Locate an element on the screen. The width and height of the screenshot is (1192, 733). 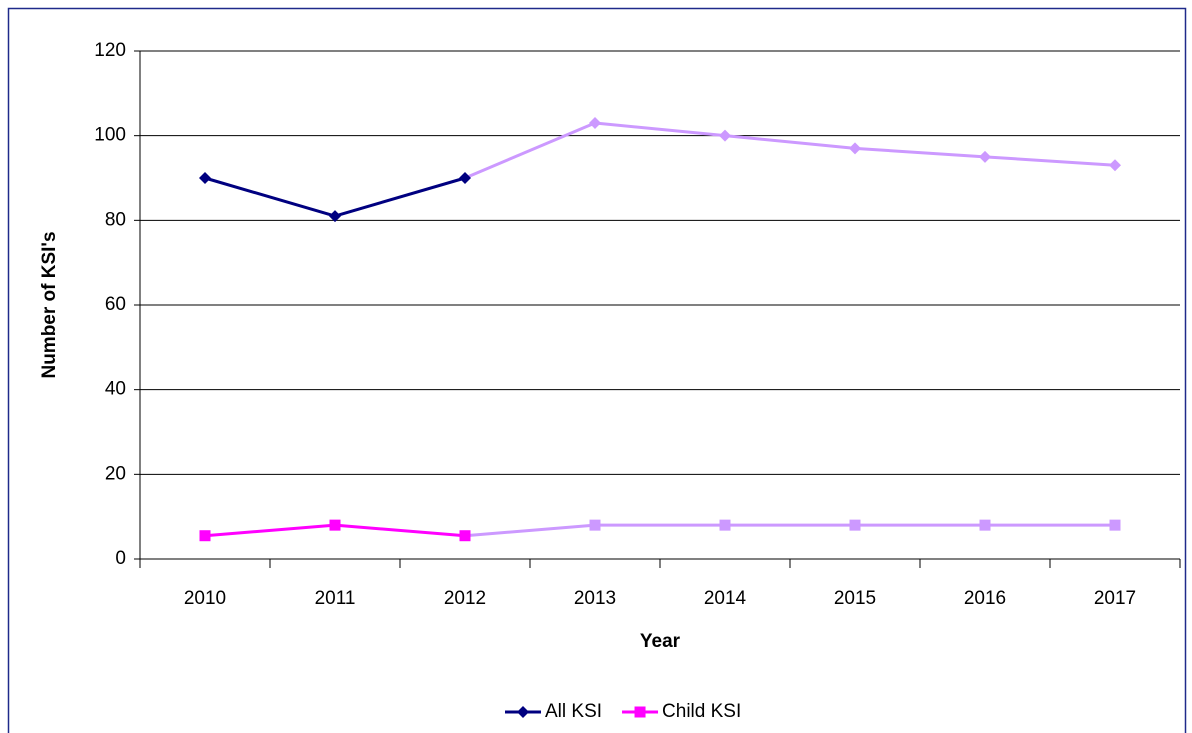
legend-label: All KSI is located at coordinates (573, 711).